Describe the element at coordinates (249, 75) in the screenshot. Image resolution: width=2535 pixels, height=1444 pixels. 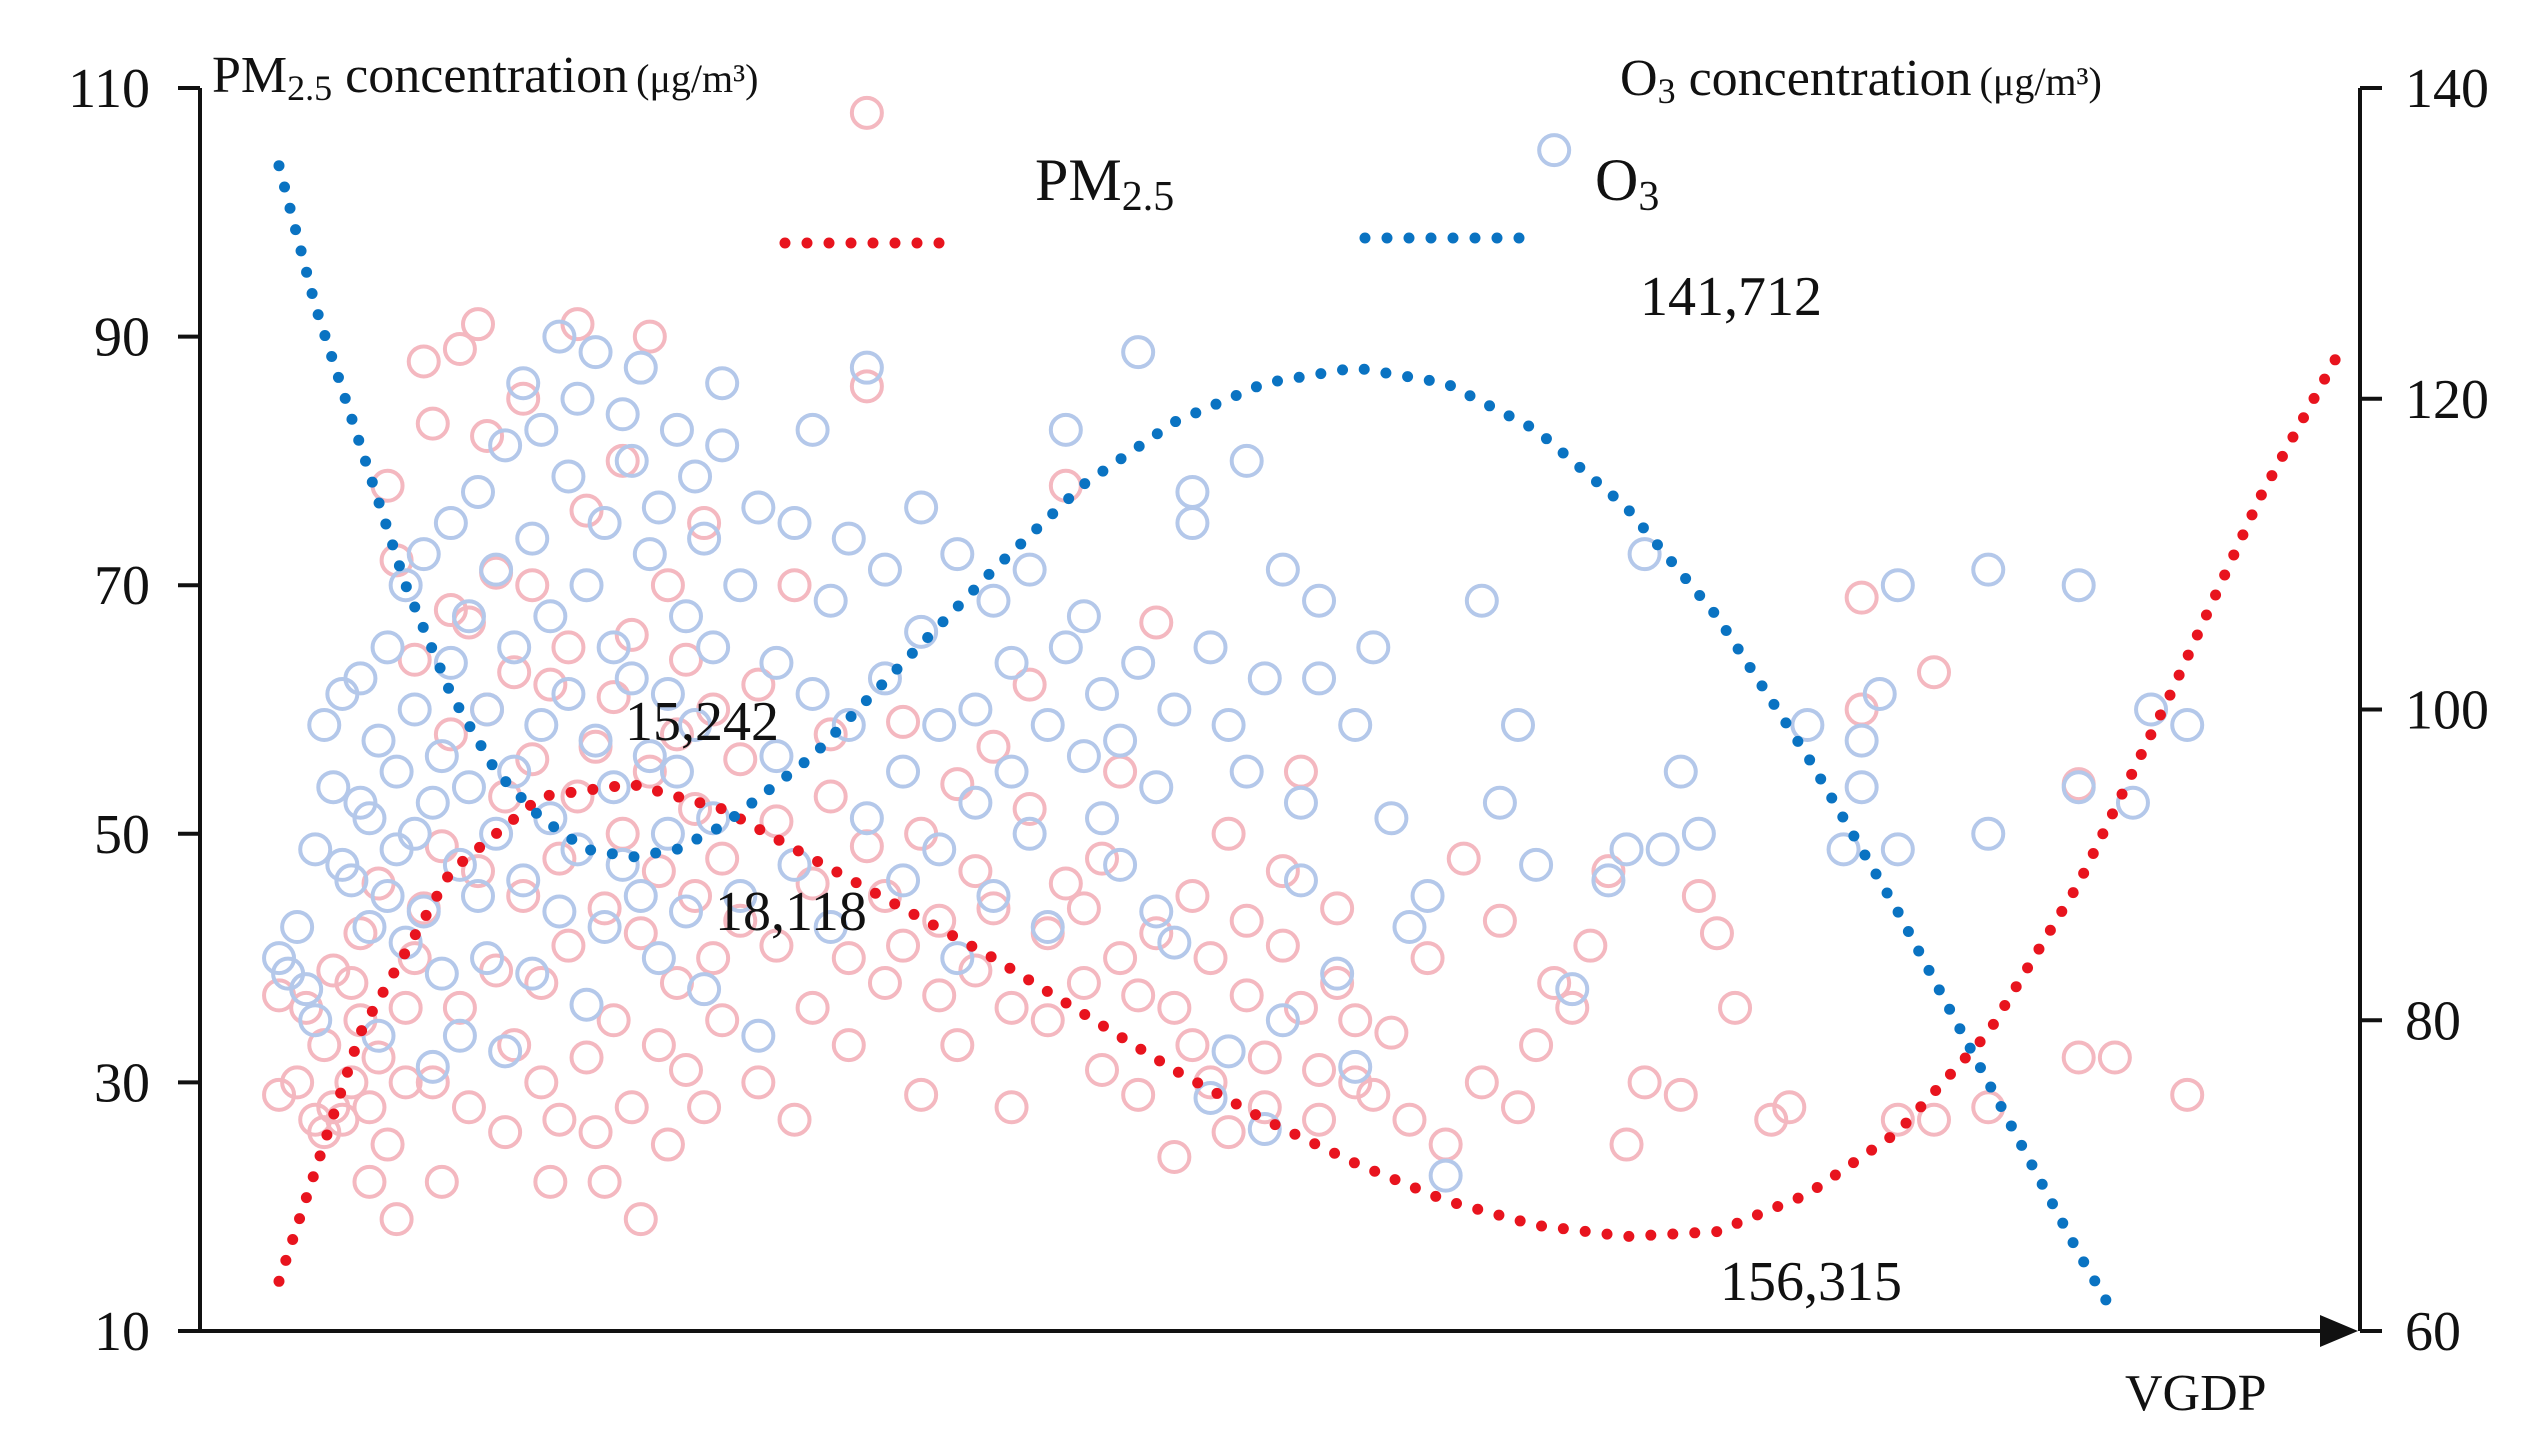
I see `left-axis-title-main: PM` at that location.